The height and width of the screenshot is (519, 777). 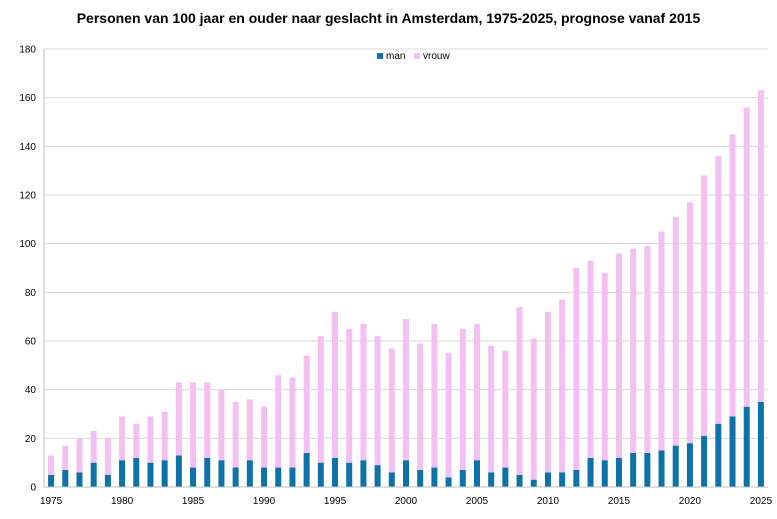 I want to click on y-tick-label: 120, so click(x=27, y=196).